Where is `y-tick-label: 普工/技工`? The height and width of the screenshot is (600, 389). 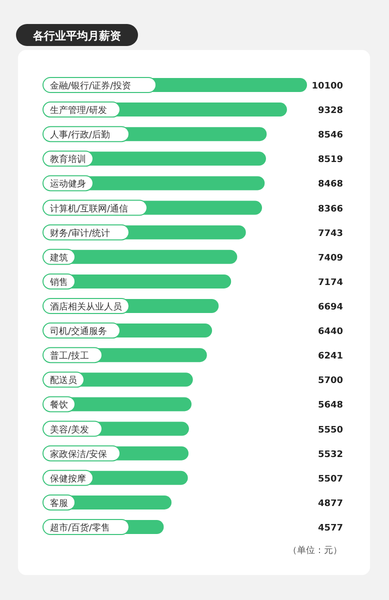
y-tick-label: 普工/技工 is located at coordinates (70, 356).